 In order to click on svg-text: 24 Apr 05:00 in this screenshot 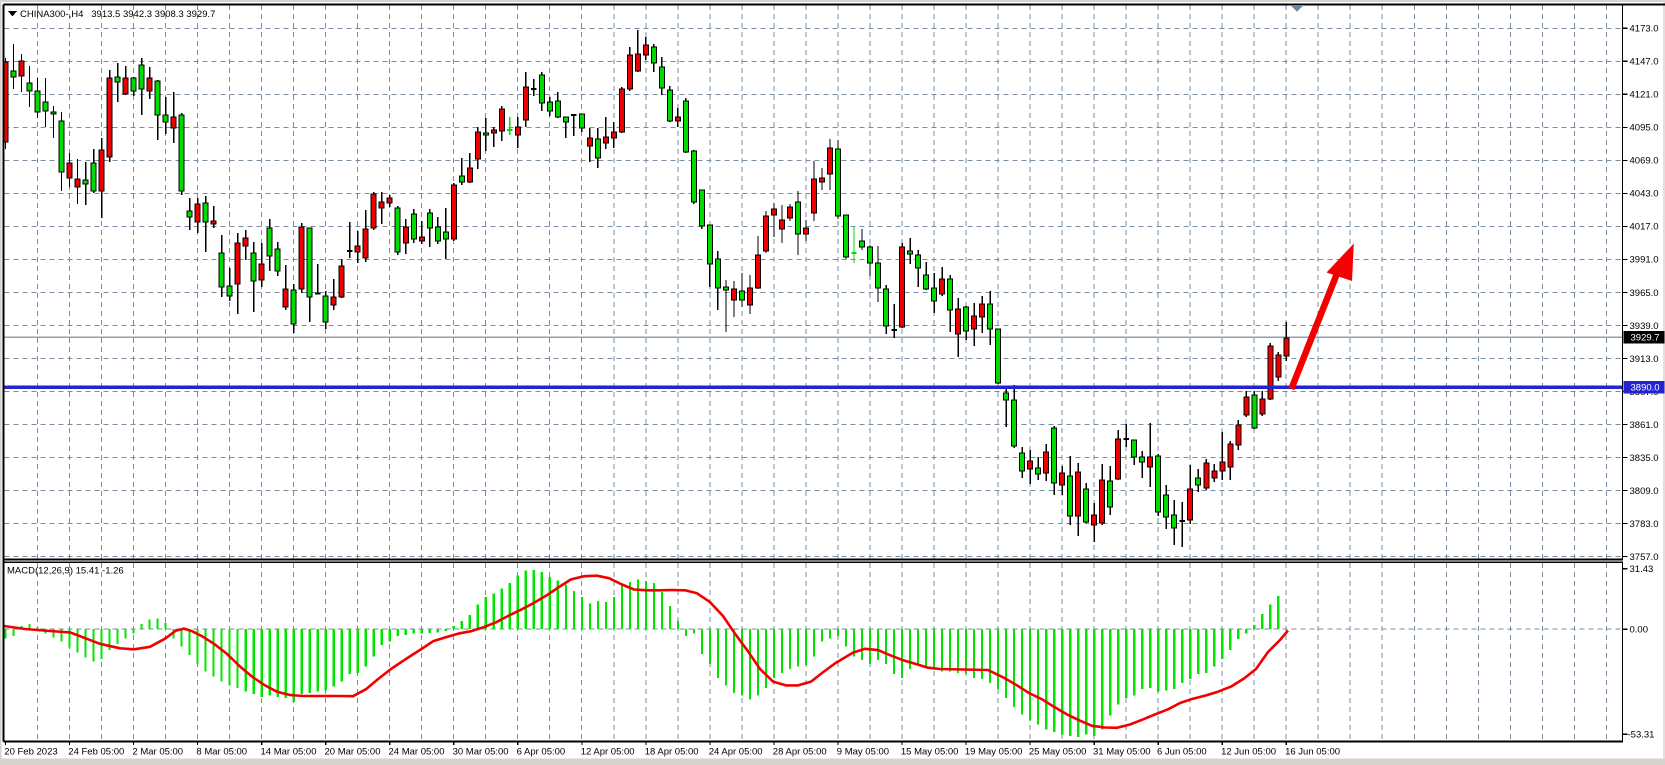, I will do `click(736, 752)`.